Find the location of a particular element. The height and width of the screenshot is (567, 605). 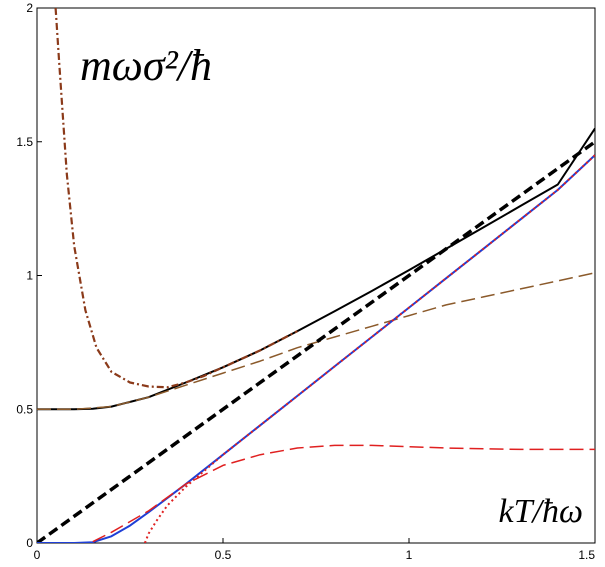

y-tick-label: 1 is located at coordinates (29, 276).